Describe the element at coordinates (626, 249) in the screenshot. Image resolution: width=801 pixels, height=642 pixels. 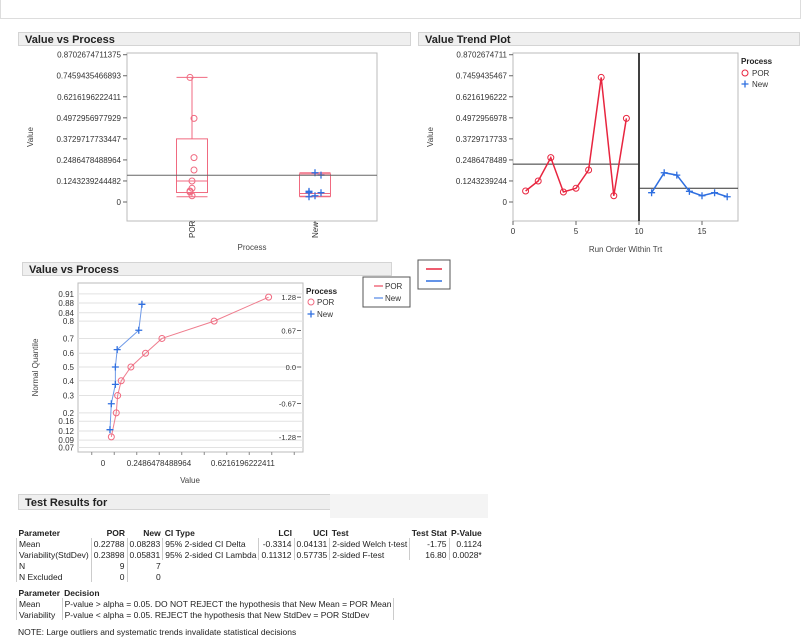
I see `x-axis-label: Run Order Within Trt` at that location.